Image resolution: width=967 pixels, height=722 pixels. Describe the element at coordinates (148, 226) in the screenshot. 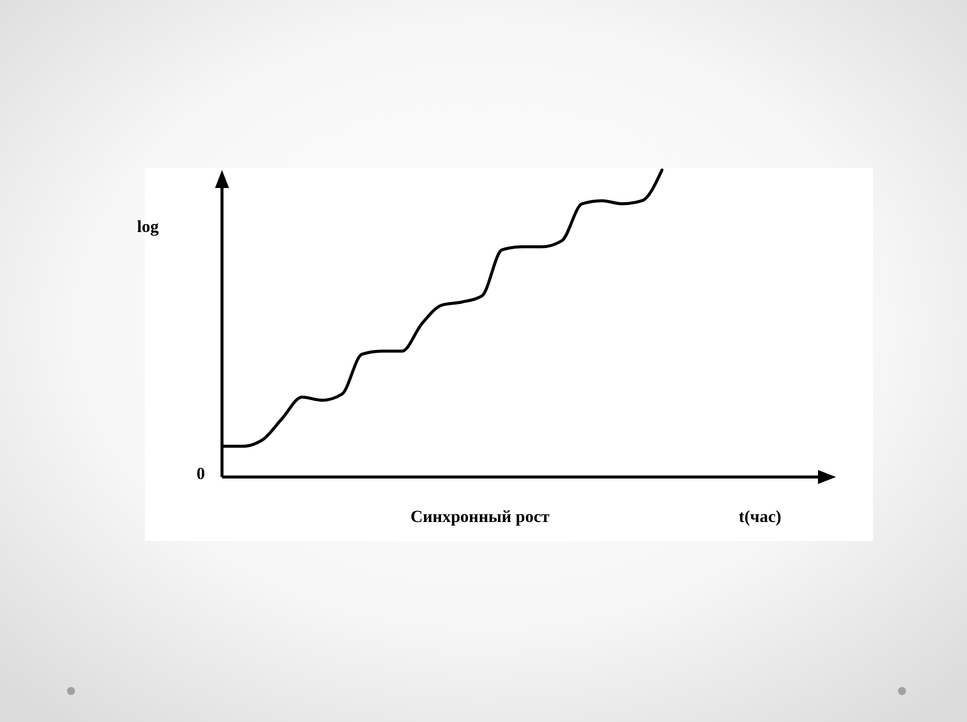

I see `y-axis-title: log` at that location.